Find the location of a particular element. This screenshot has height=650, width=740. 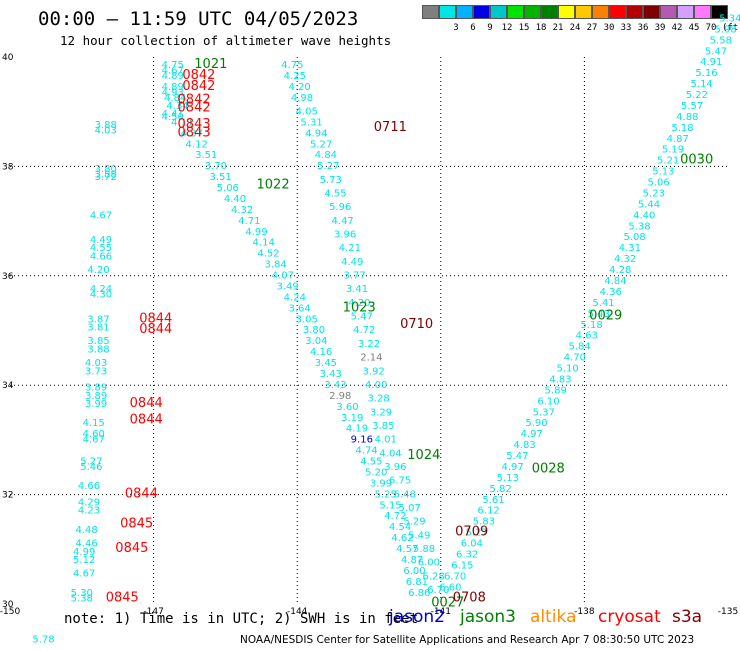

wave-height-value: 5.23 is located at coordinates (654, 193).